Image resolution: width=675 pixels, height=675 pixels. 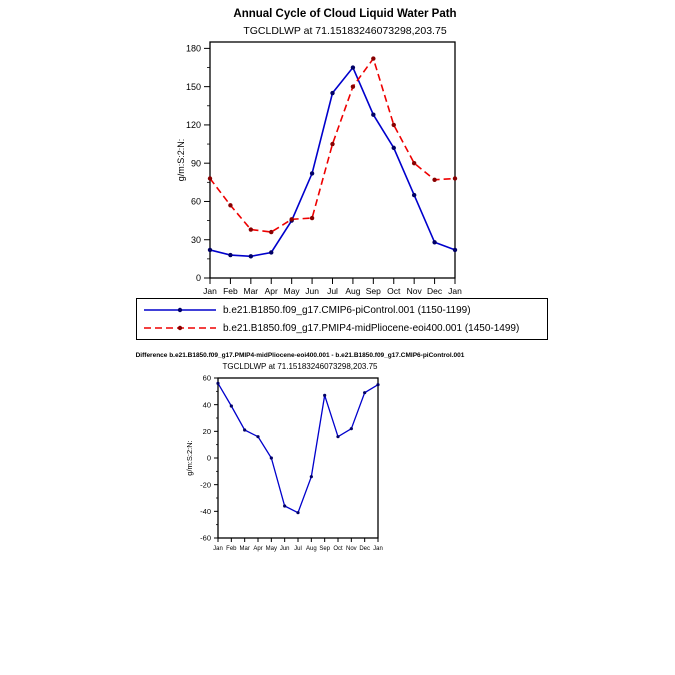 I want to click on svg-text: -40, so click(x=205, y=511).